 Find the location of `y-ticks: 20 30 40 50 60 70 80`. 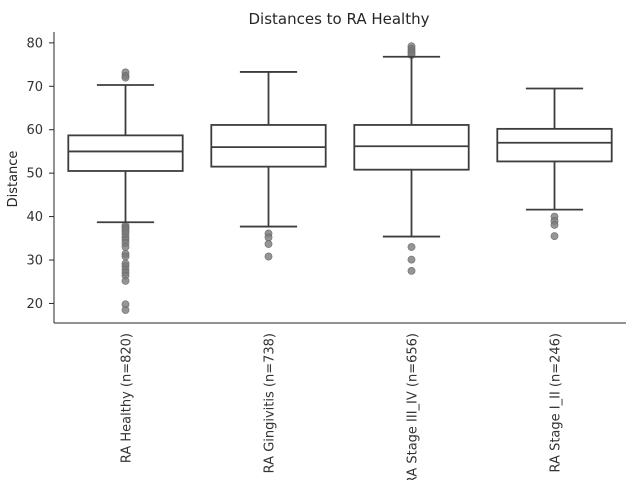

y-ticks: 20 30 40 50 60 70 80 is located at coordinates (40, 174).